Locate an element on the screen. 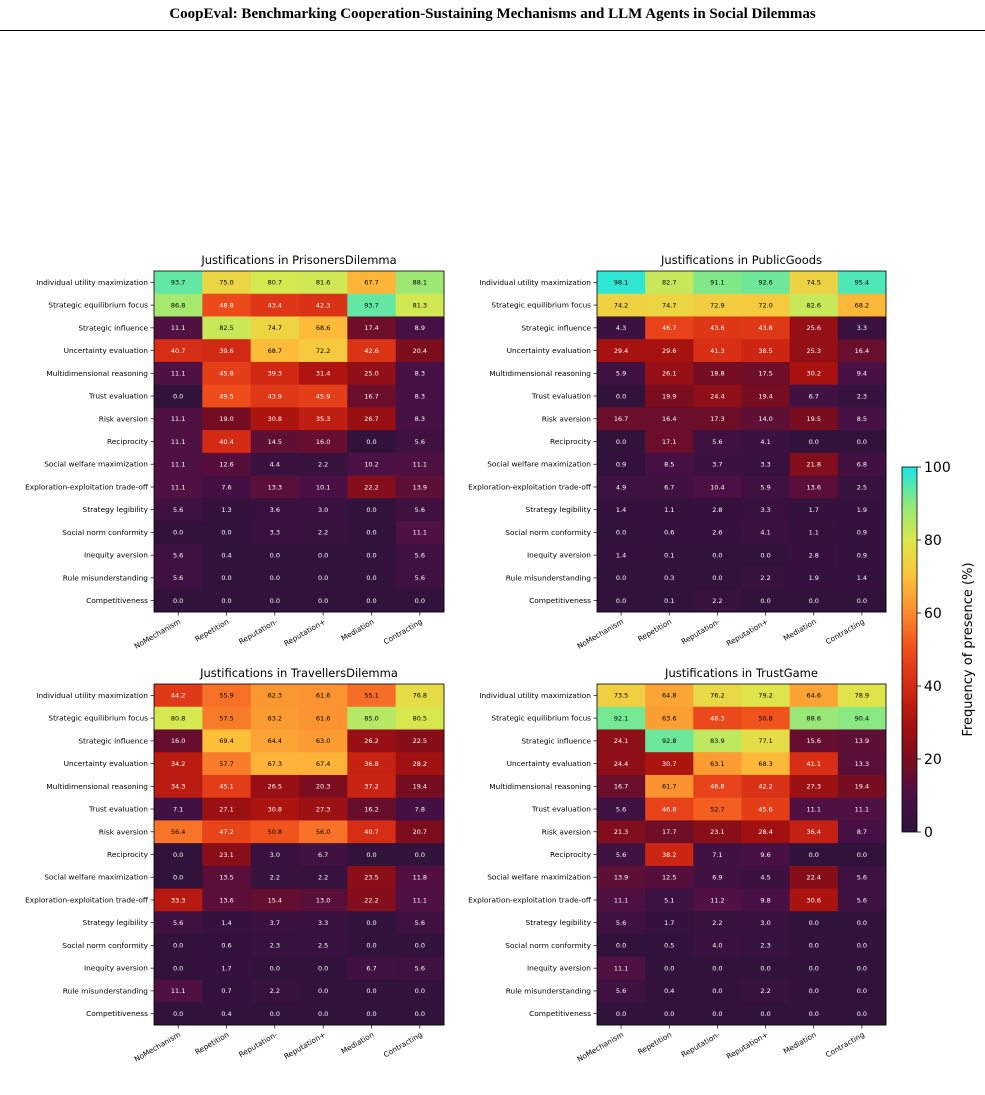 This screenshot has height=1095, width=985. cell-value-label: 13.5 is located at coordinates (226, 878).